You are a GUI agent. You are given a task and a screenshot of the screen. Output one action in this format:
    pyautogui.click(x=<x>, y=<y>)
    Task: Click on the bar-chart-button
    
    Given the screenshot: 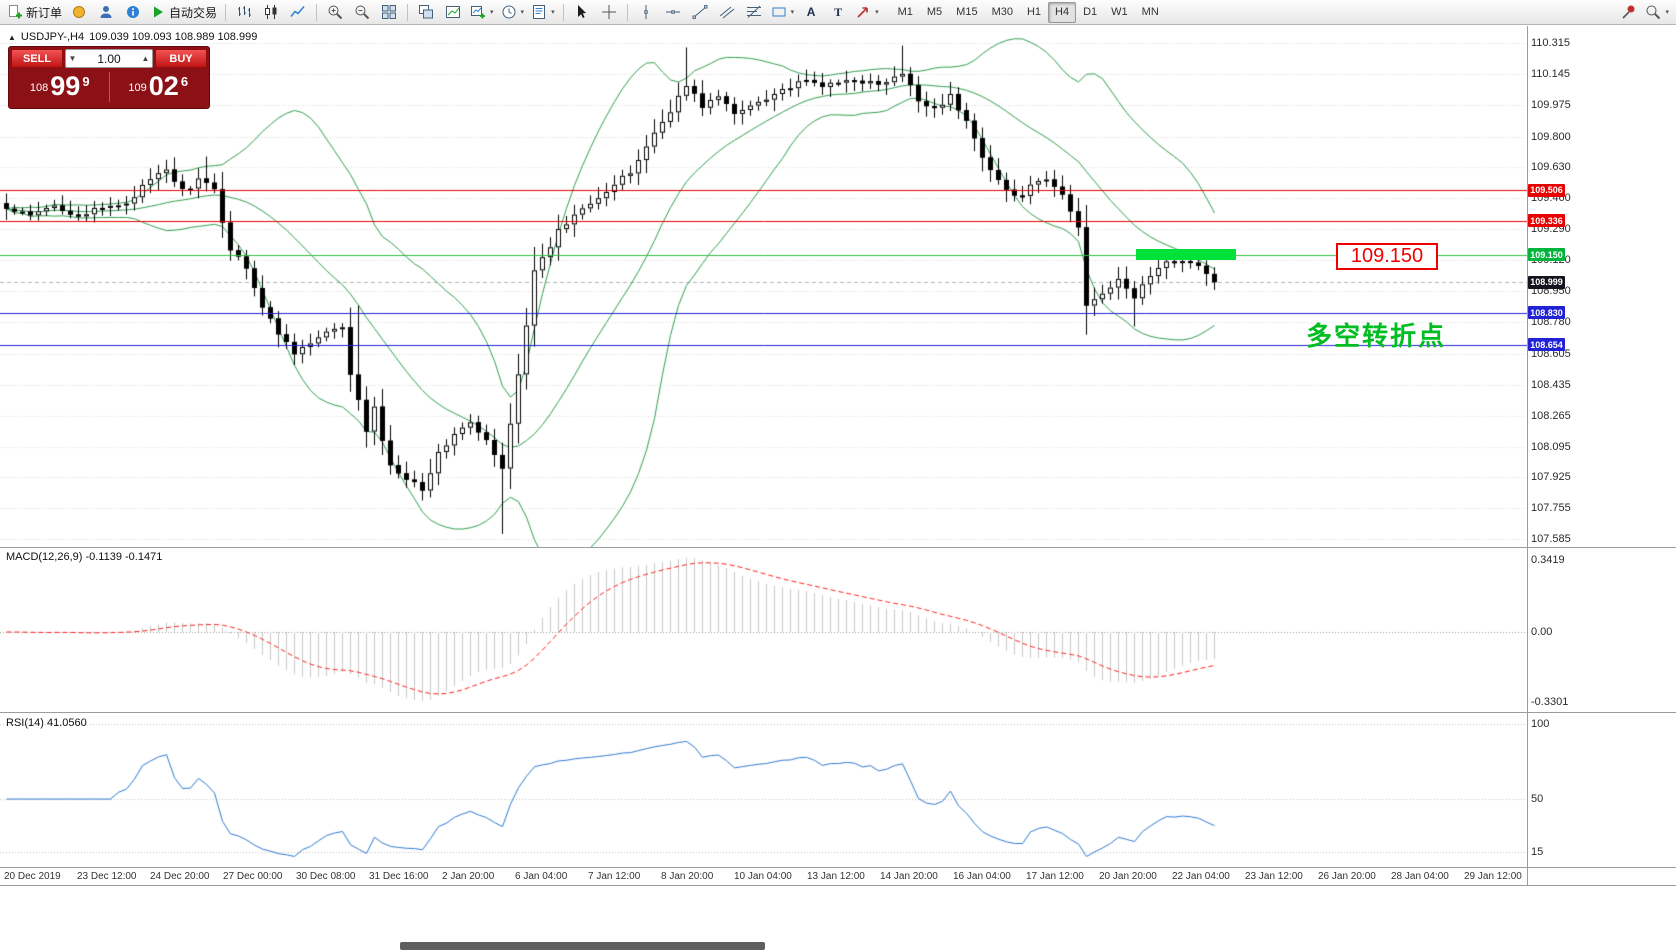 What is the action you would take?
    pyautogui.click(x=244, y=12)
    